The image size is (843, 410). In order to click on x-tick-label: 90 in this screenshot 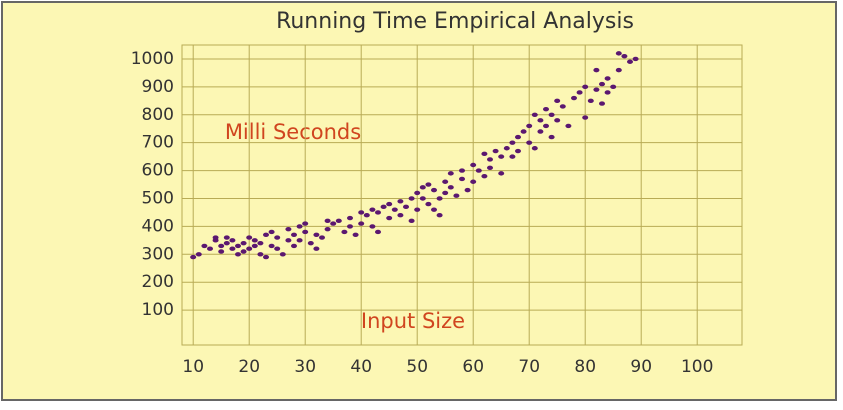, I will do `click(641, 367)`.